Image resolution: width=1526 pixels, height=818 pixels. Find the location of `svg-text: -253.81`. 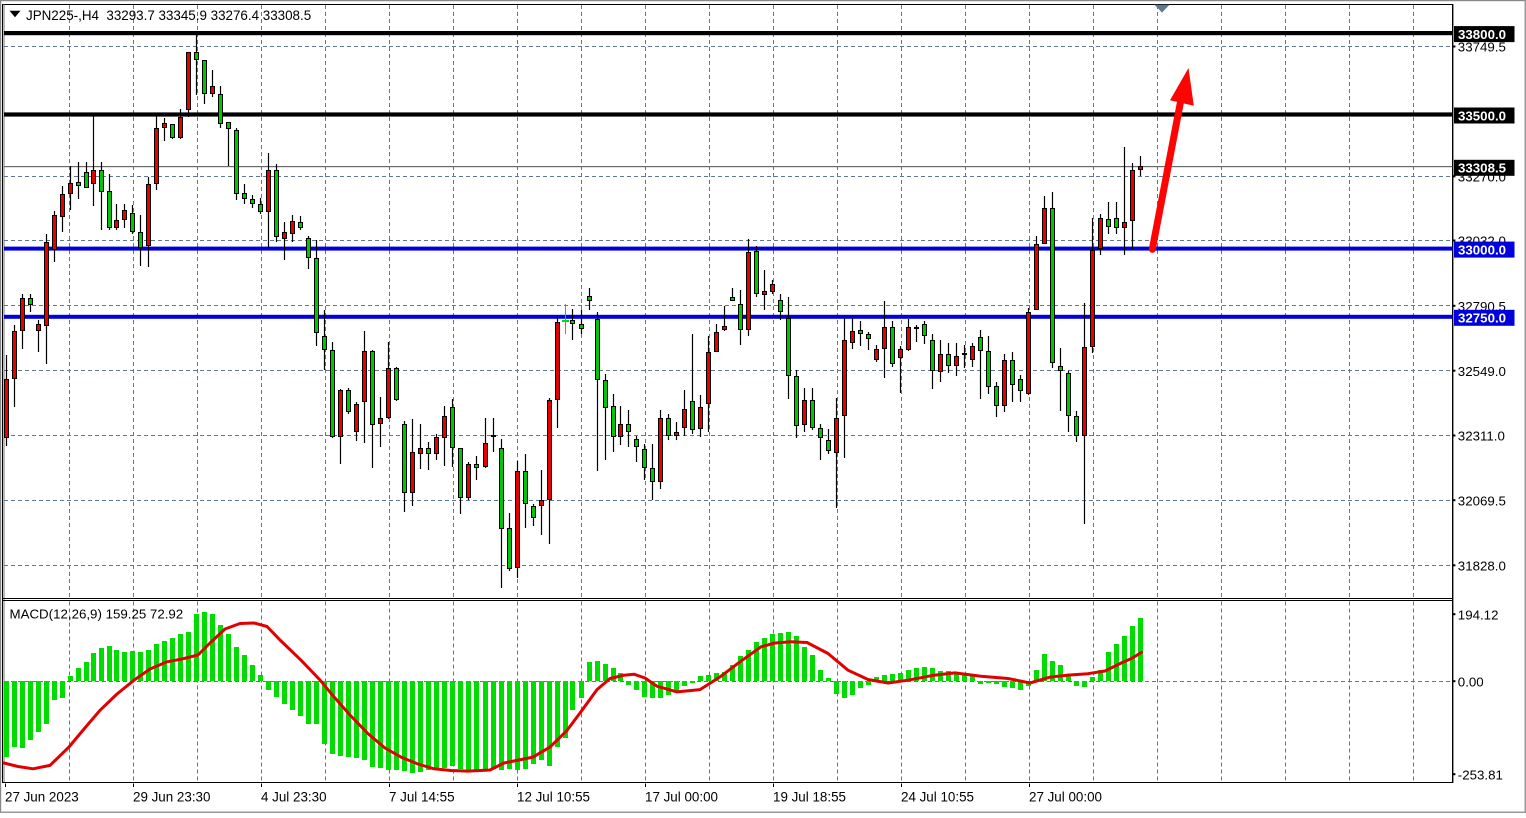

svg-text: -253.81 is located at coordinates (1480, 774).